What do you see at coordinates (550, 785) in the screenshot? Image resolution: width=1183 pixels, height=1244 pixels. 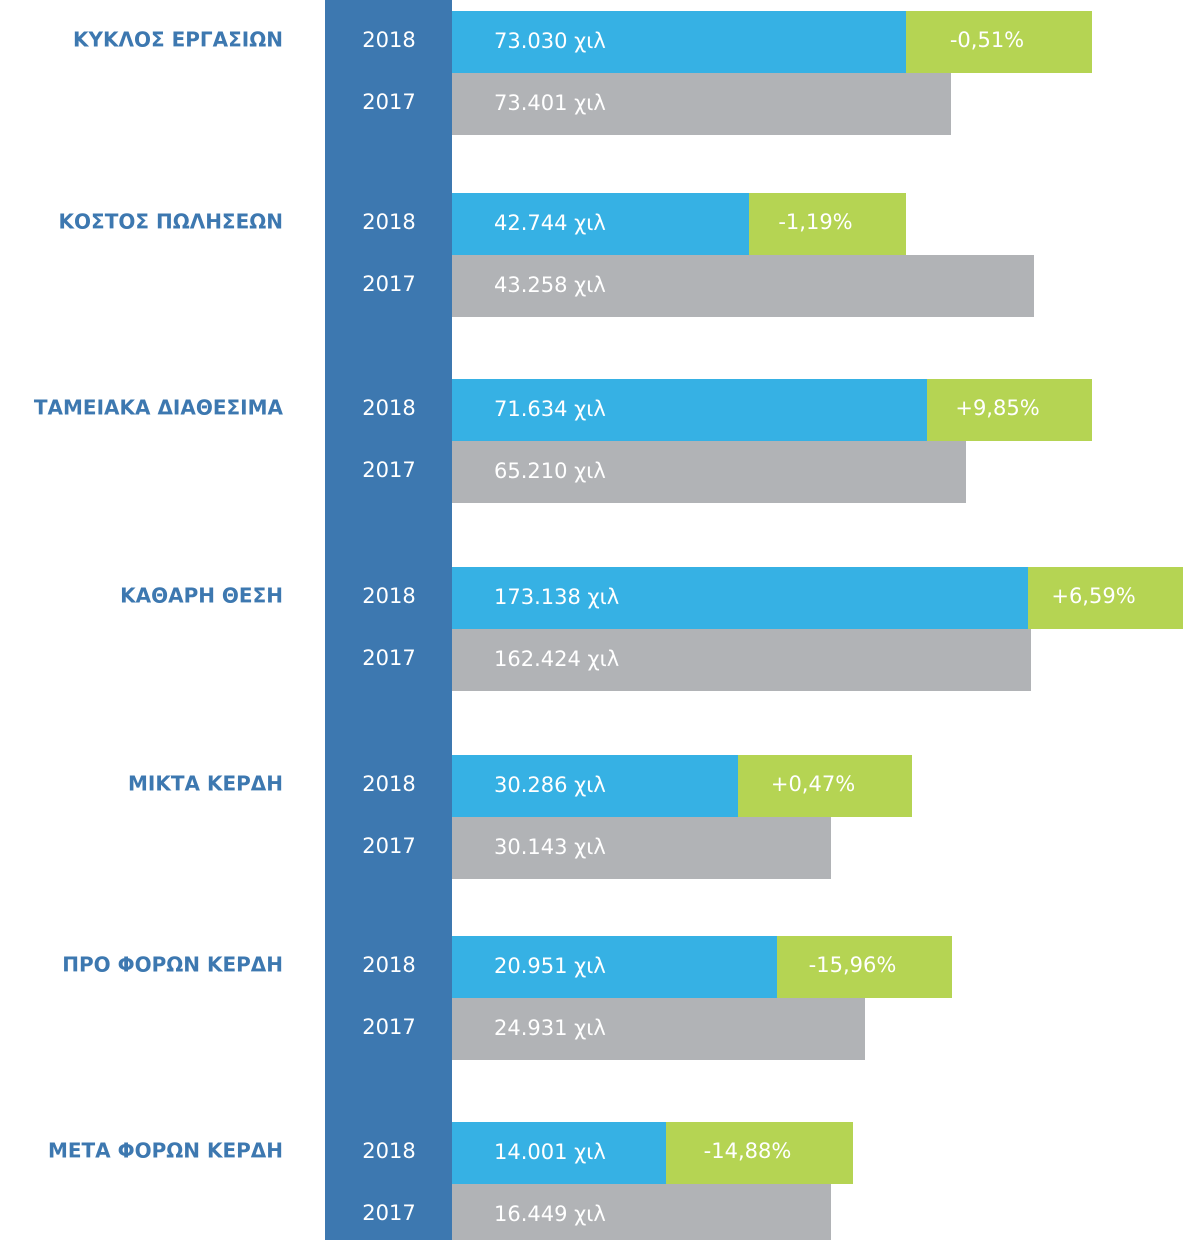 I see `current-value: 30.286 χιλ` at bounding box center [550, 785].